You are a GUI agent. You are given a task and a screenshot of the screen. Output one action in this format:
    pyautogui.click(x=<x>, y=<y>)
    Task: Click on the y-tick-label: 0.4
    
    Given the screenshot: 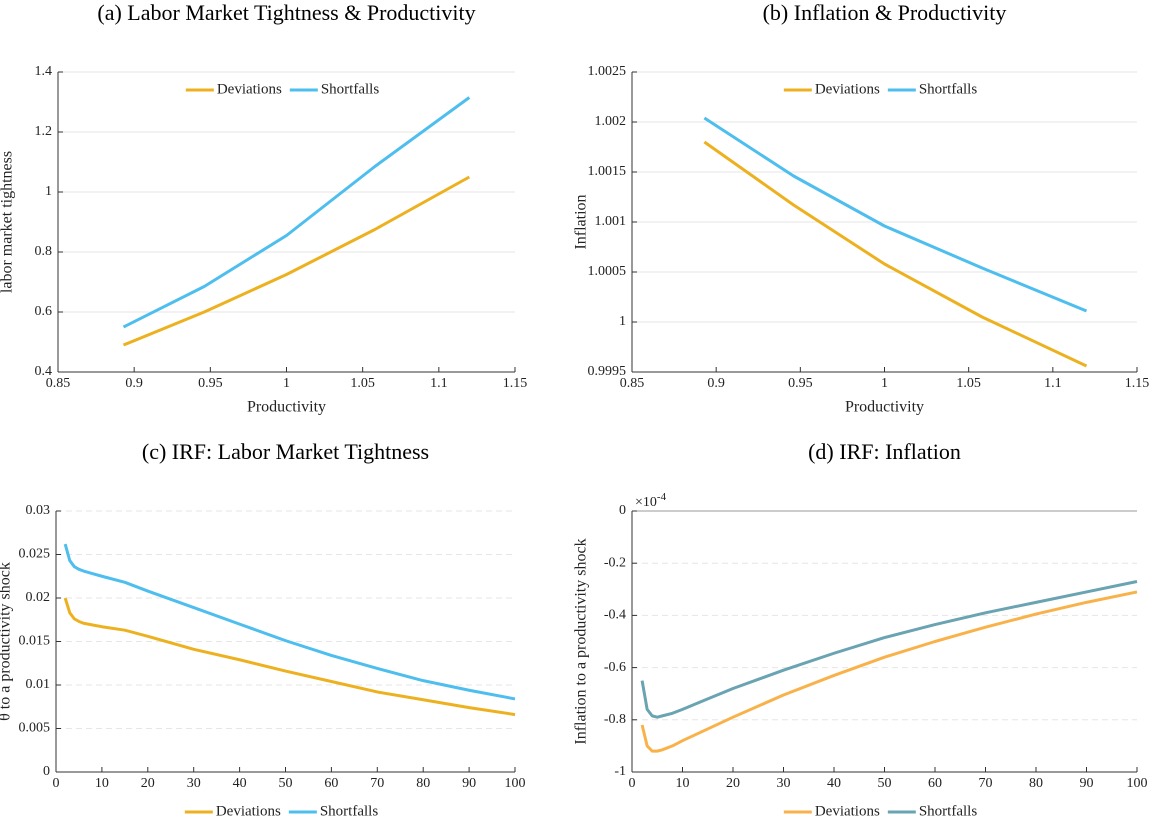 What is the action you would take?
    pyautogui.click(x=44, y=371)
    